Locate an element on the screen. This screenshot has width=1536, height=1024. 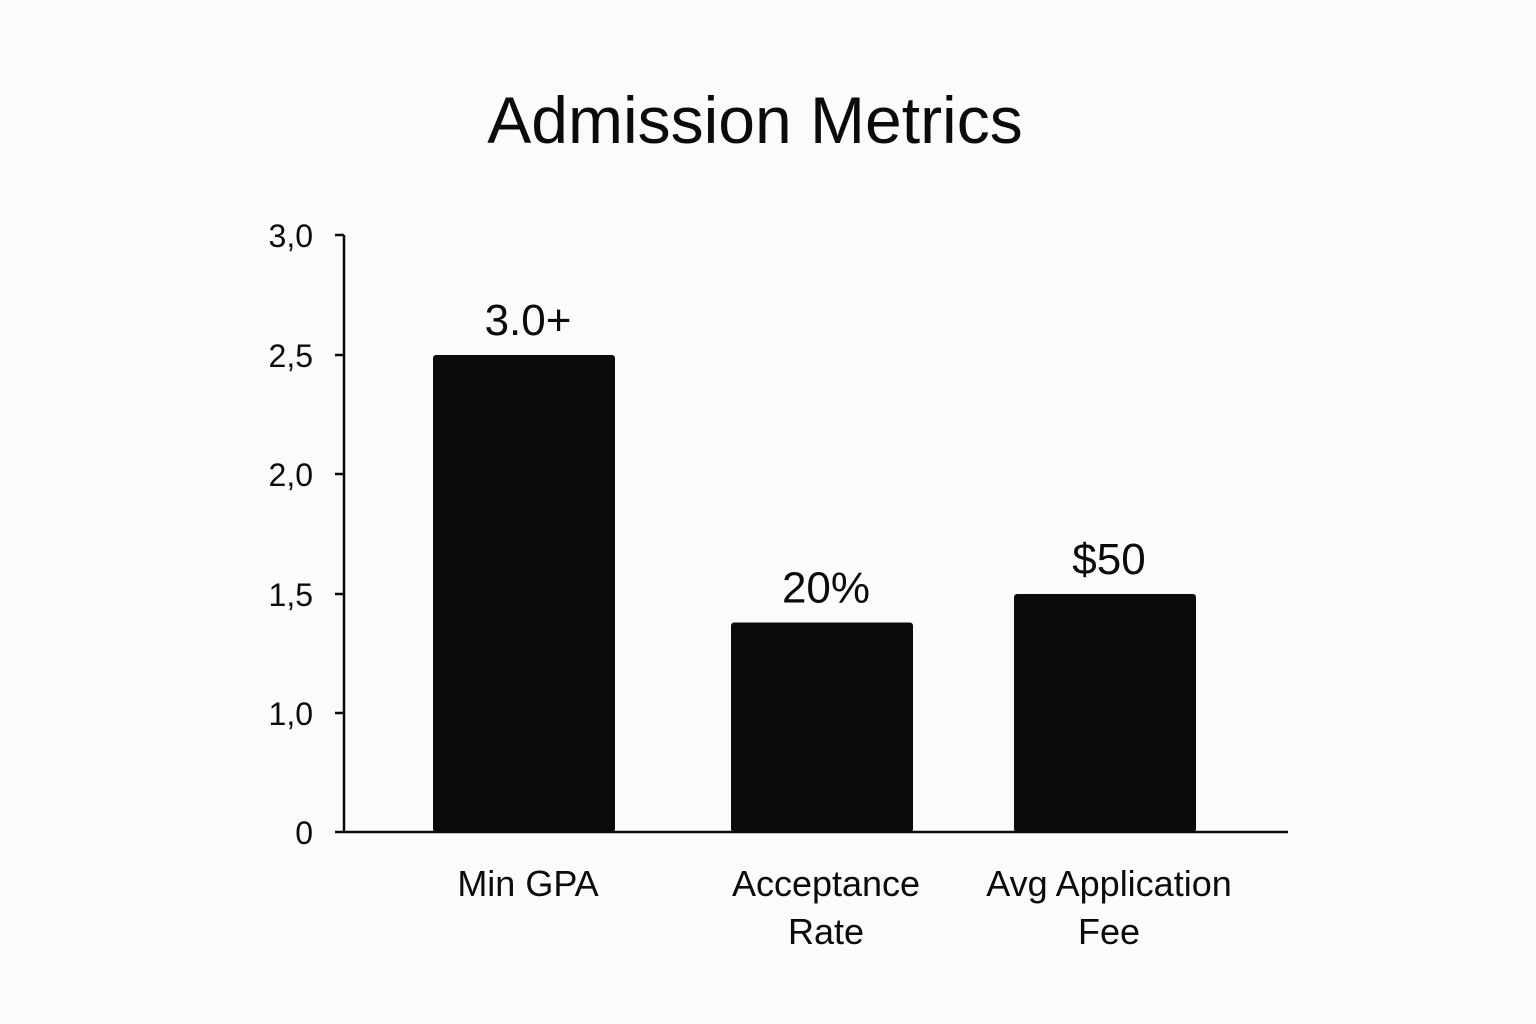
category-label: Acceptance Rate is located at coordinates (826, 907).